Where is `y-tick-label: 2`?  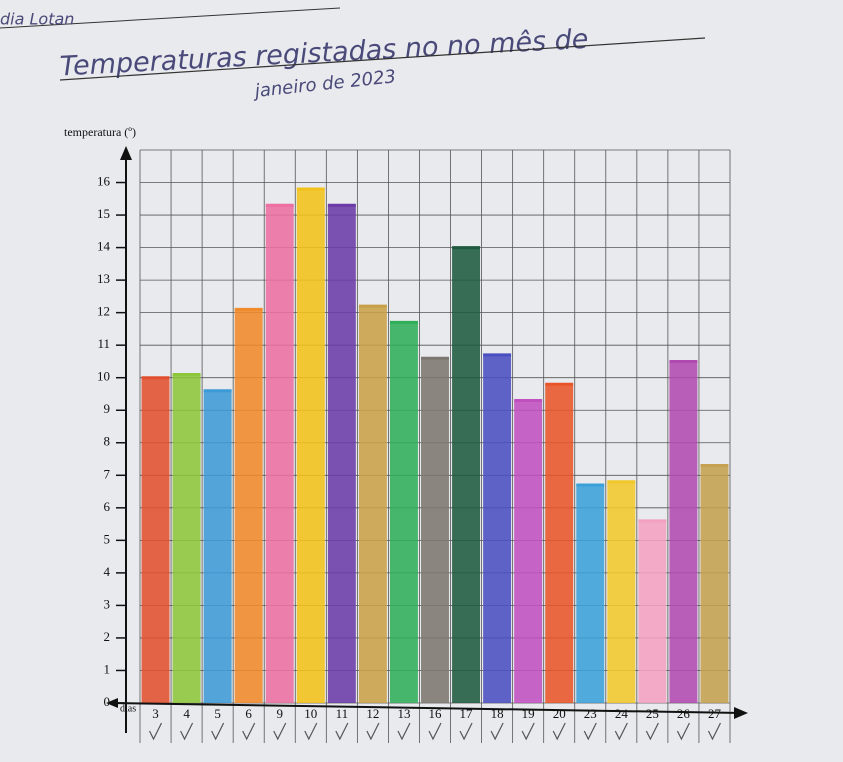 y-tick-label: 2 is located at coordinates (107, 636).